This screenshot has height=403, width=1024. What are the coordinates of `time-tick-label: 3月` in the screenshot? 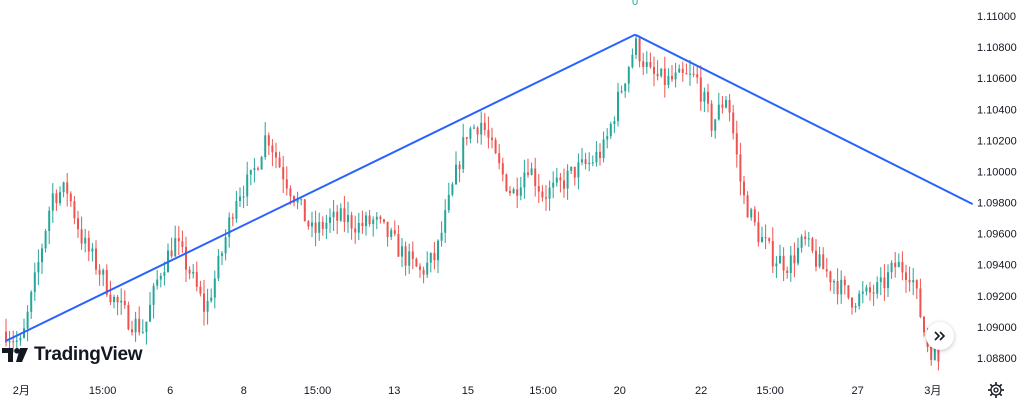 It's located at (932, 391).